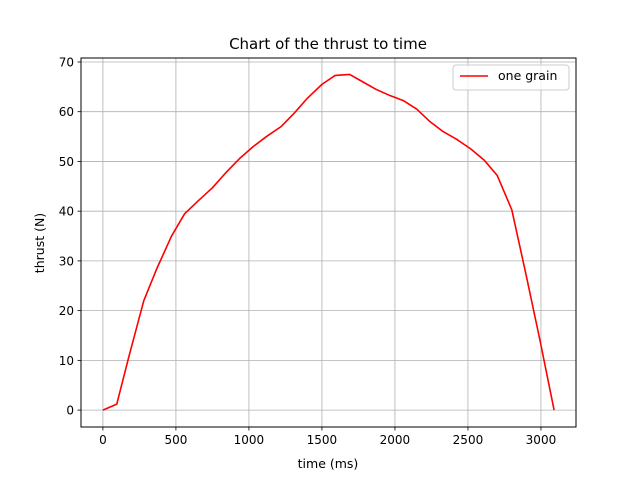 The image size is (640, 480). What do you see at coordinates (527, 75) in the screenshot?
I see `legend-label-one-grain: one grain` at bounding box center [527, 75].